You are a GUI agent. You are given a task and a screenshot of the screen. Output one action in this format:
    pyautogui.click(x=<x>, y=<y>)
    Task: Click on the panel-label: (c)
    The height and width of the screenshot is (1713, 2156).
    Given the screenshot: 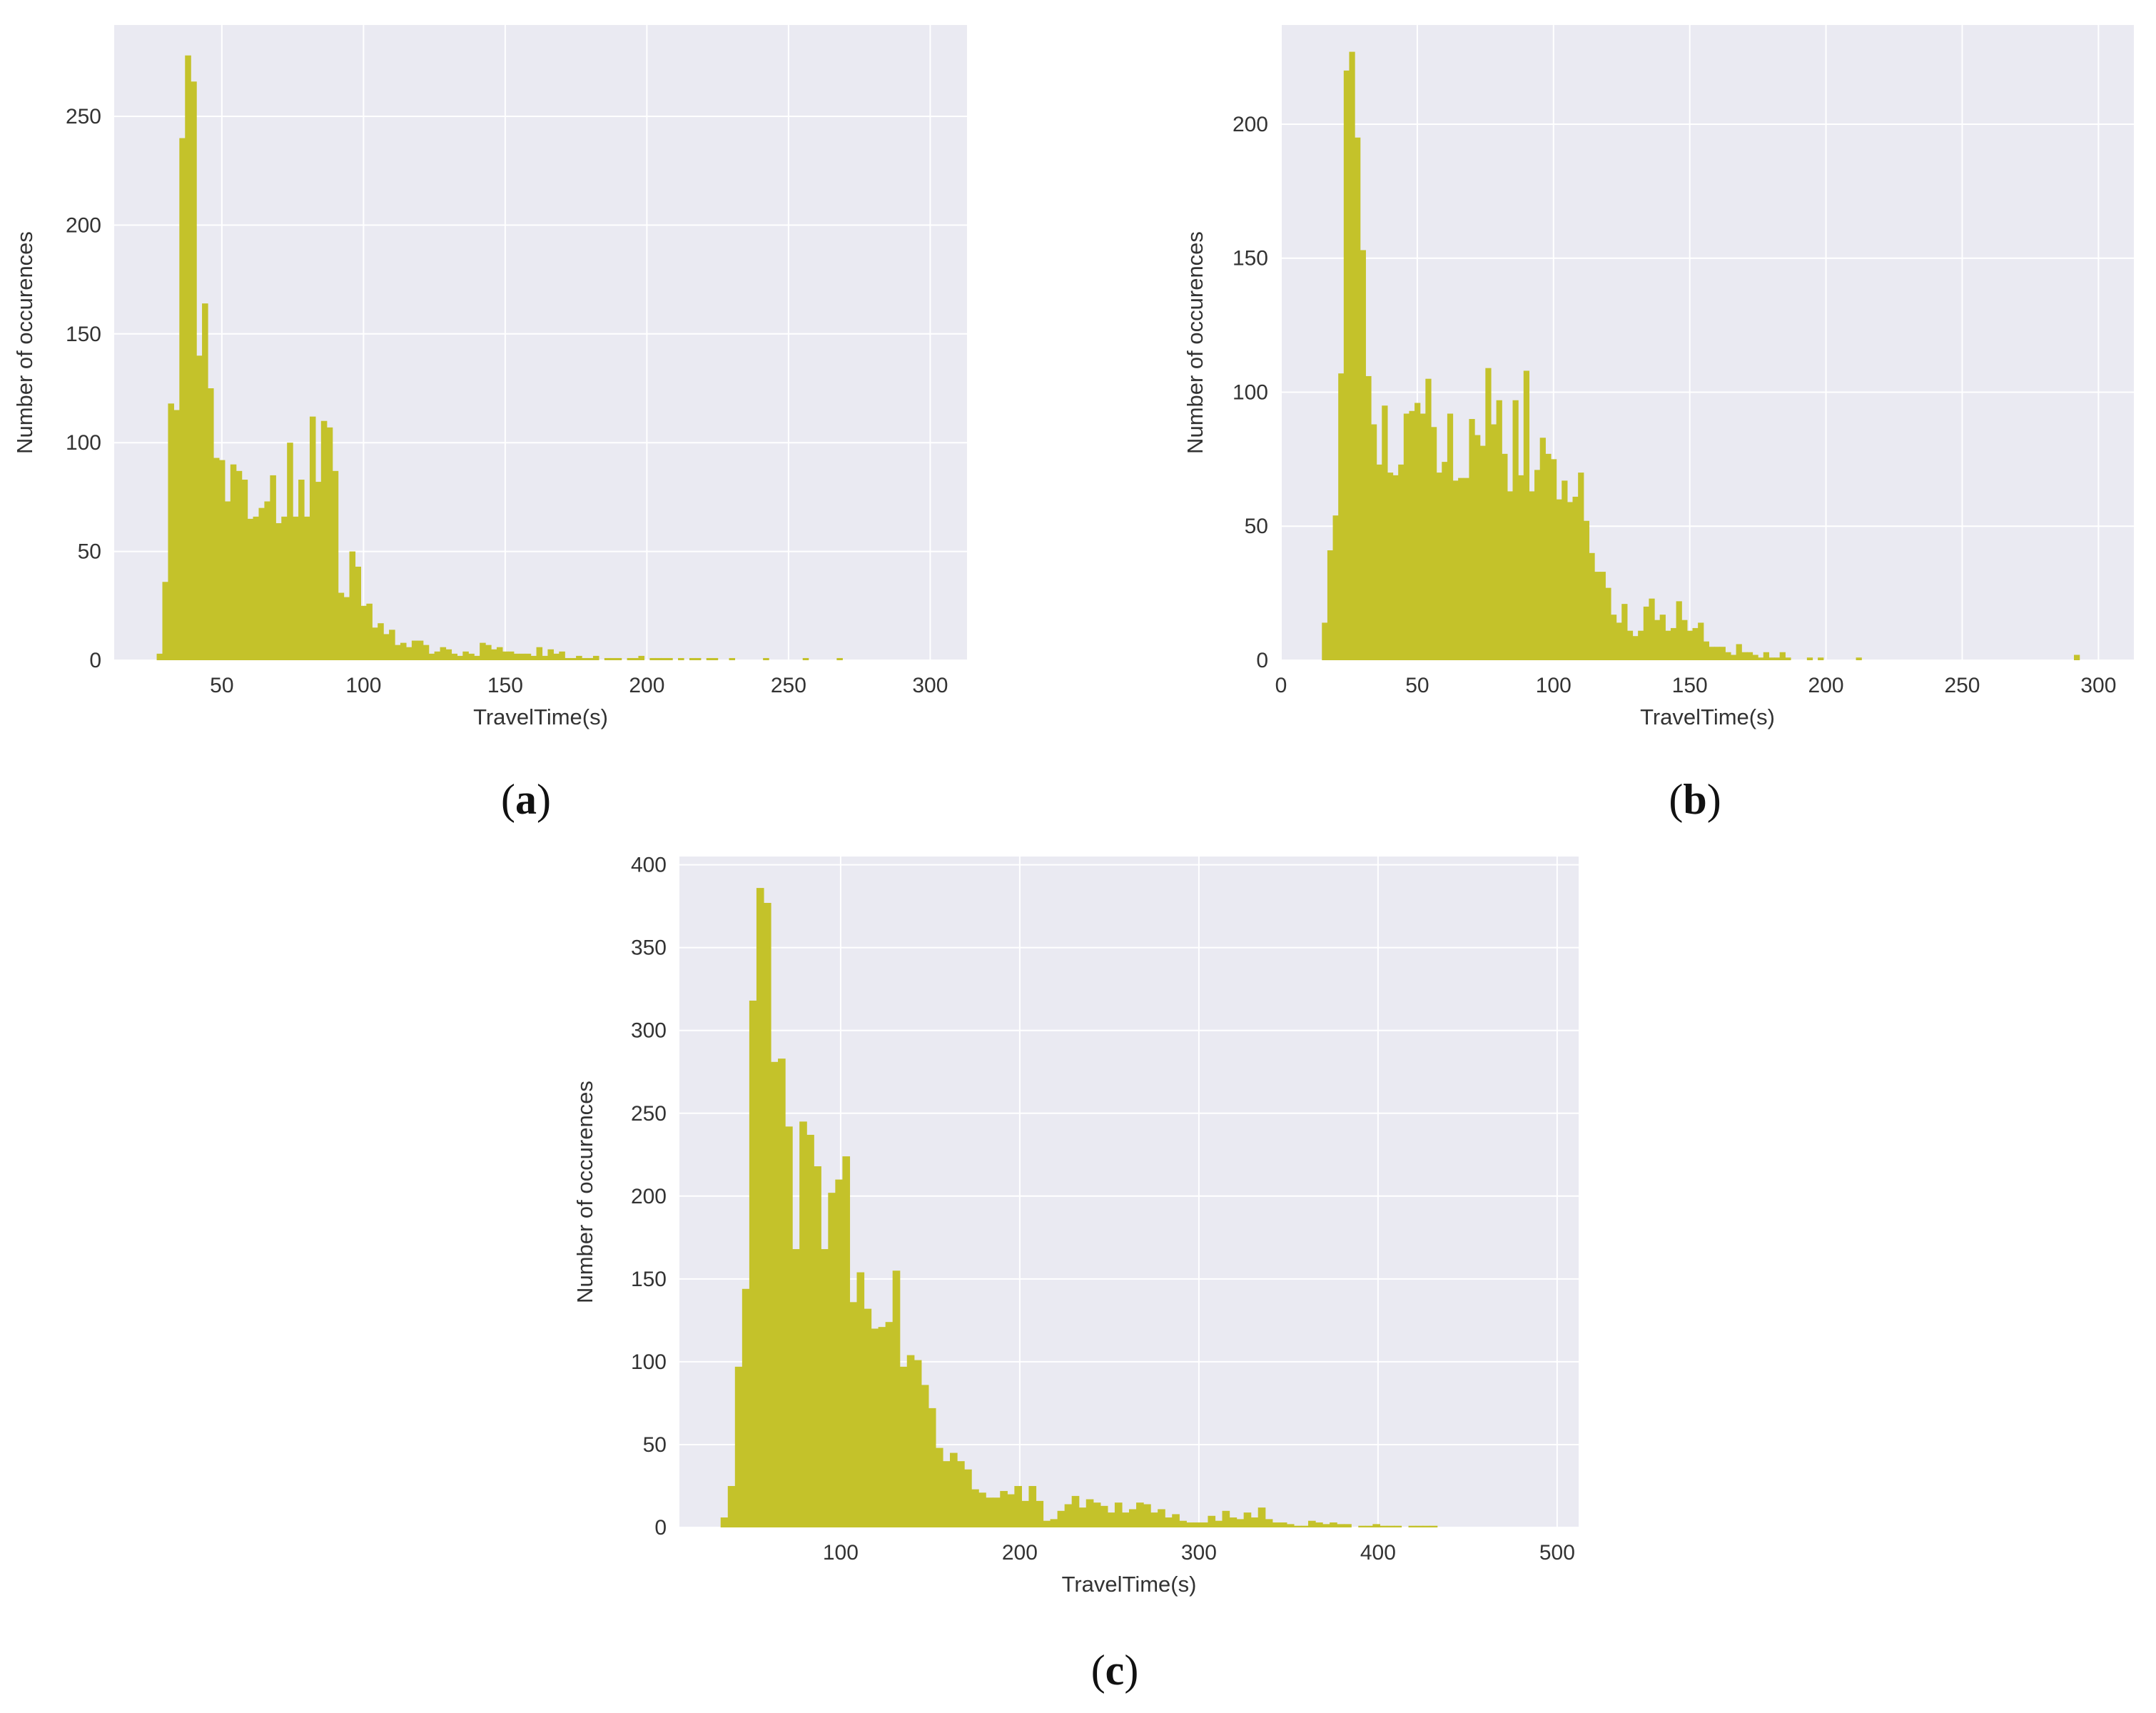 What is the action you would take?
    pyautogui.click(x=1115, y=1670)
    